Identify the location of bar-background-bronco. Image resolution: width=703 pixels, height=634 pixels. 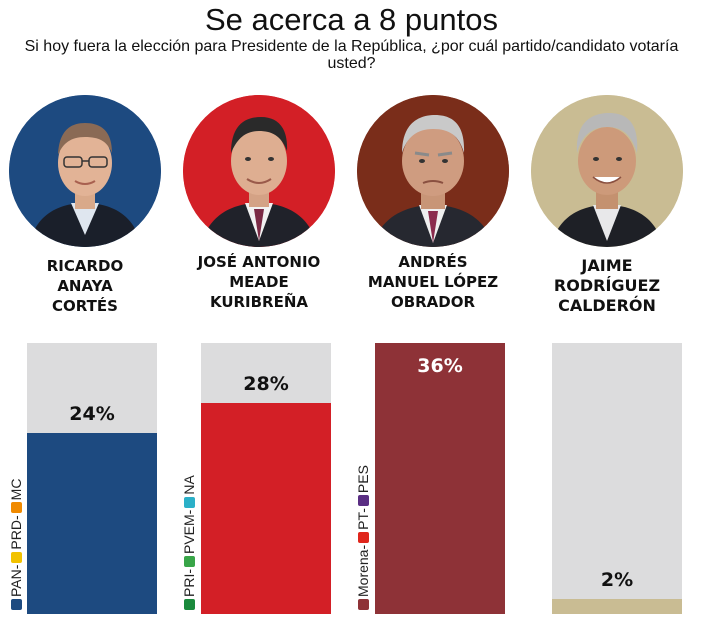
(617, 478).